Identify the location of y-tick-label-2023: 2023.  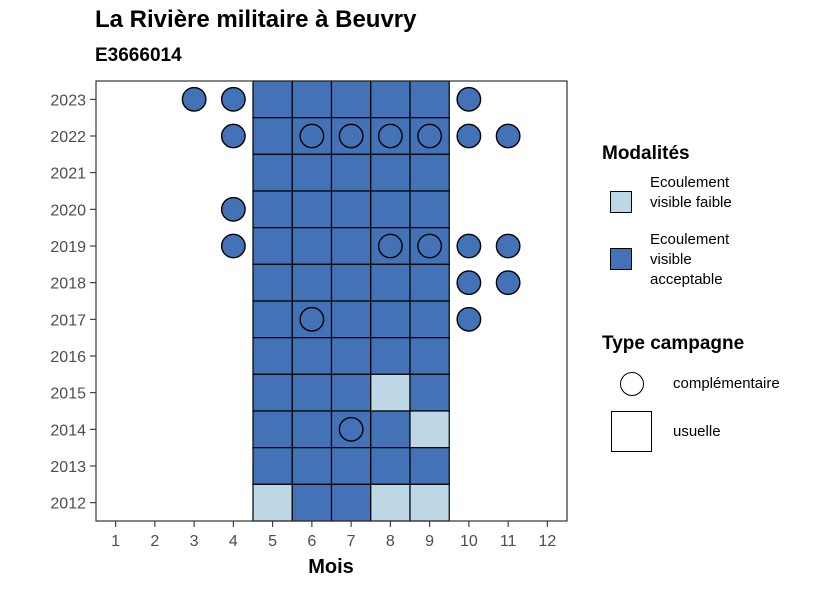
(68, 100).